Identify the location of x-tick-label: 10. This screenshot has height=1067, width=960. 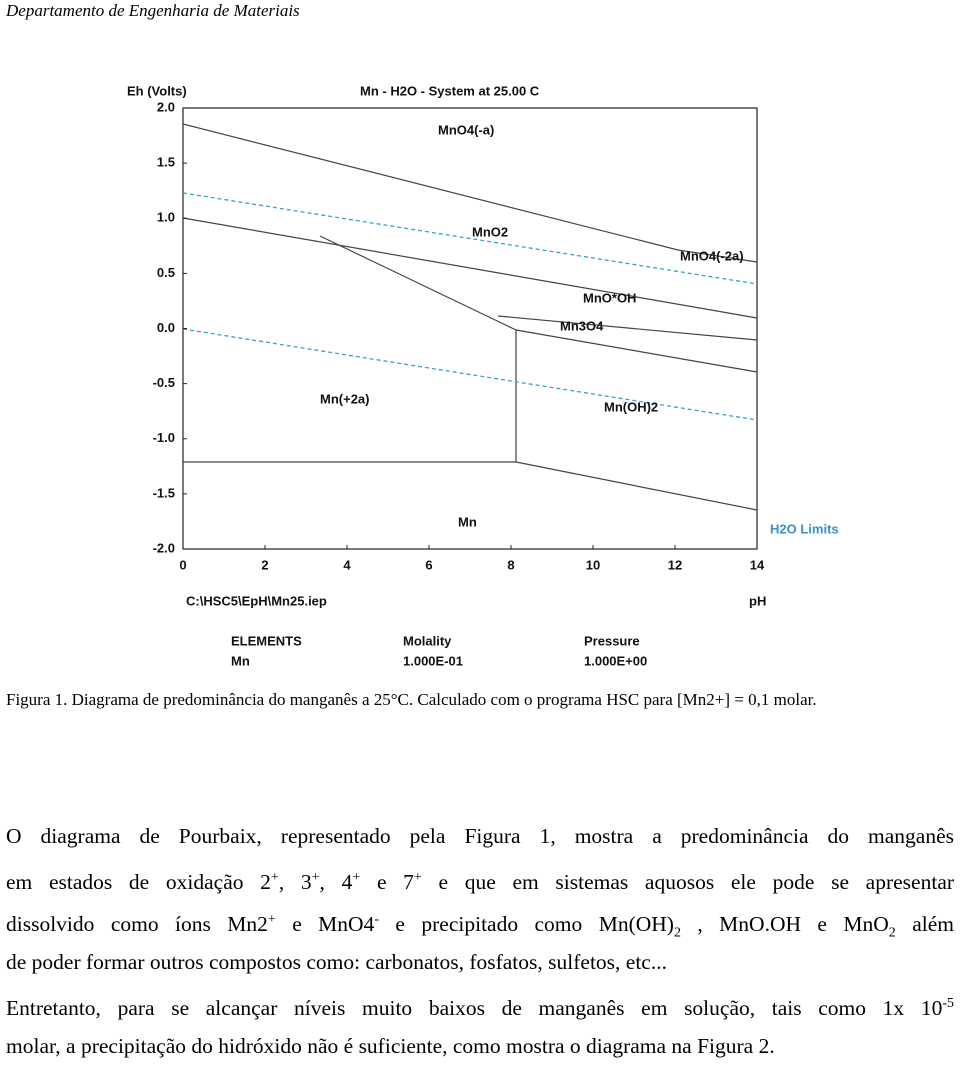
(593, 564).